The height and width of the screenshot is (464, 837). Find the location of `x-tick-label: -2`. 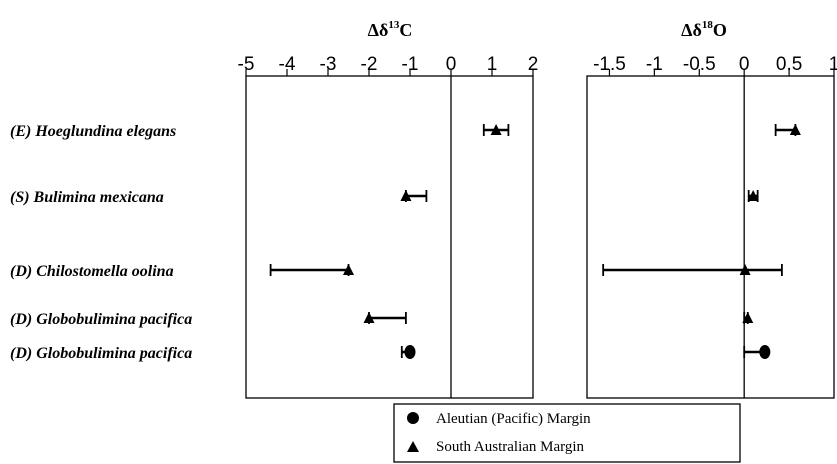

x-tick-label: -2 is located at coordinates (369, 64).